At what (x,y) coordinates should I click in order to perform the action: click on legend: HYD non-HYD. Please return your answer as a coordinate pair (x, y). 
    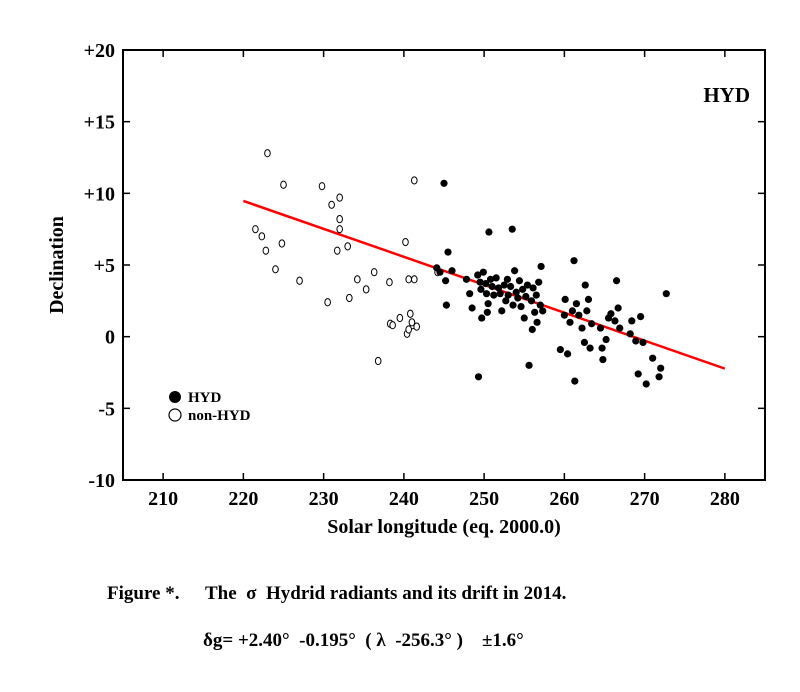
    Looking at the image, I should click on (209, 407).